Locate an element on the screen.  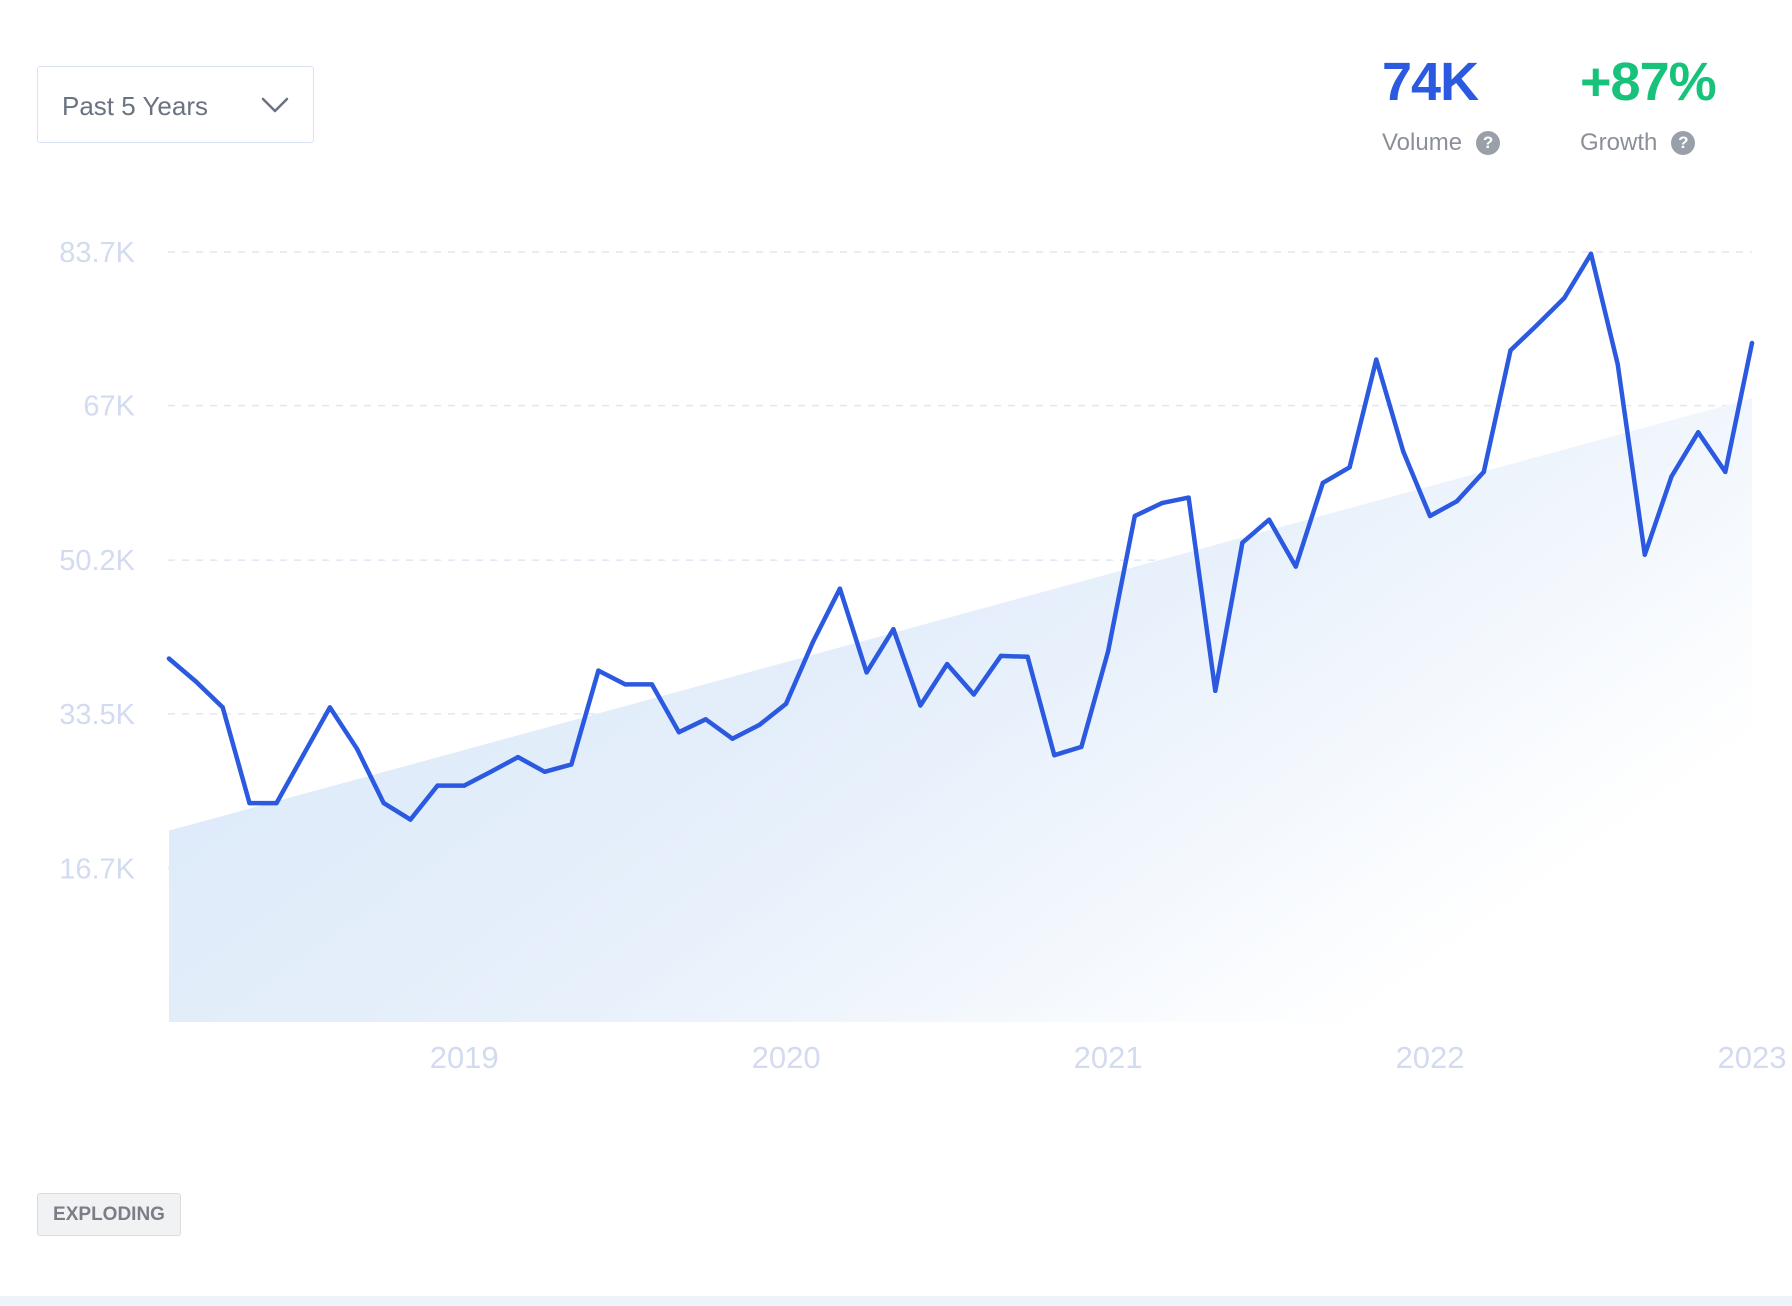
date-range-label: Past 5 Years is located at coordinates (135, 106).